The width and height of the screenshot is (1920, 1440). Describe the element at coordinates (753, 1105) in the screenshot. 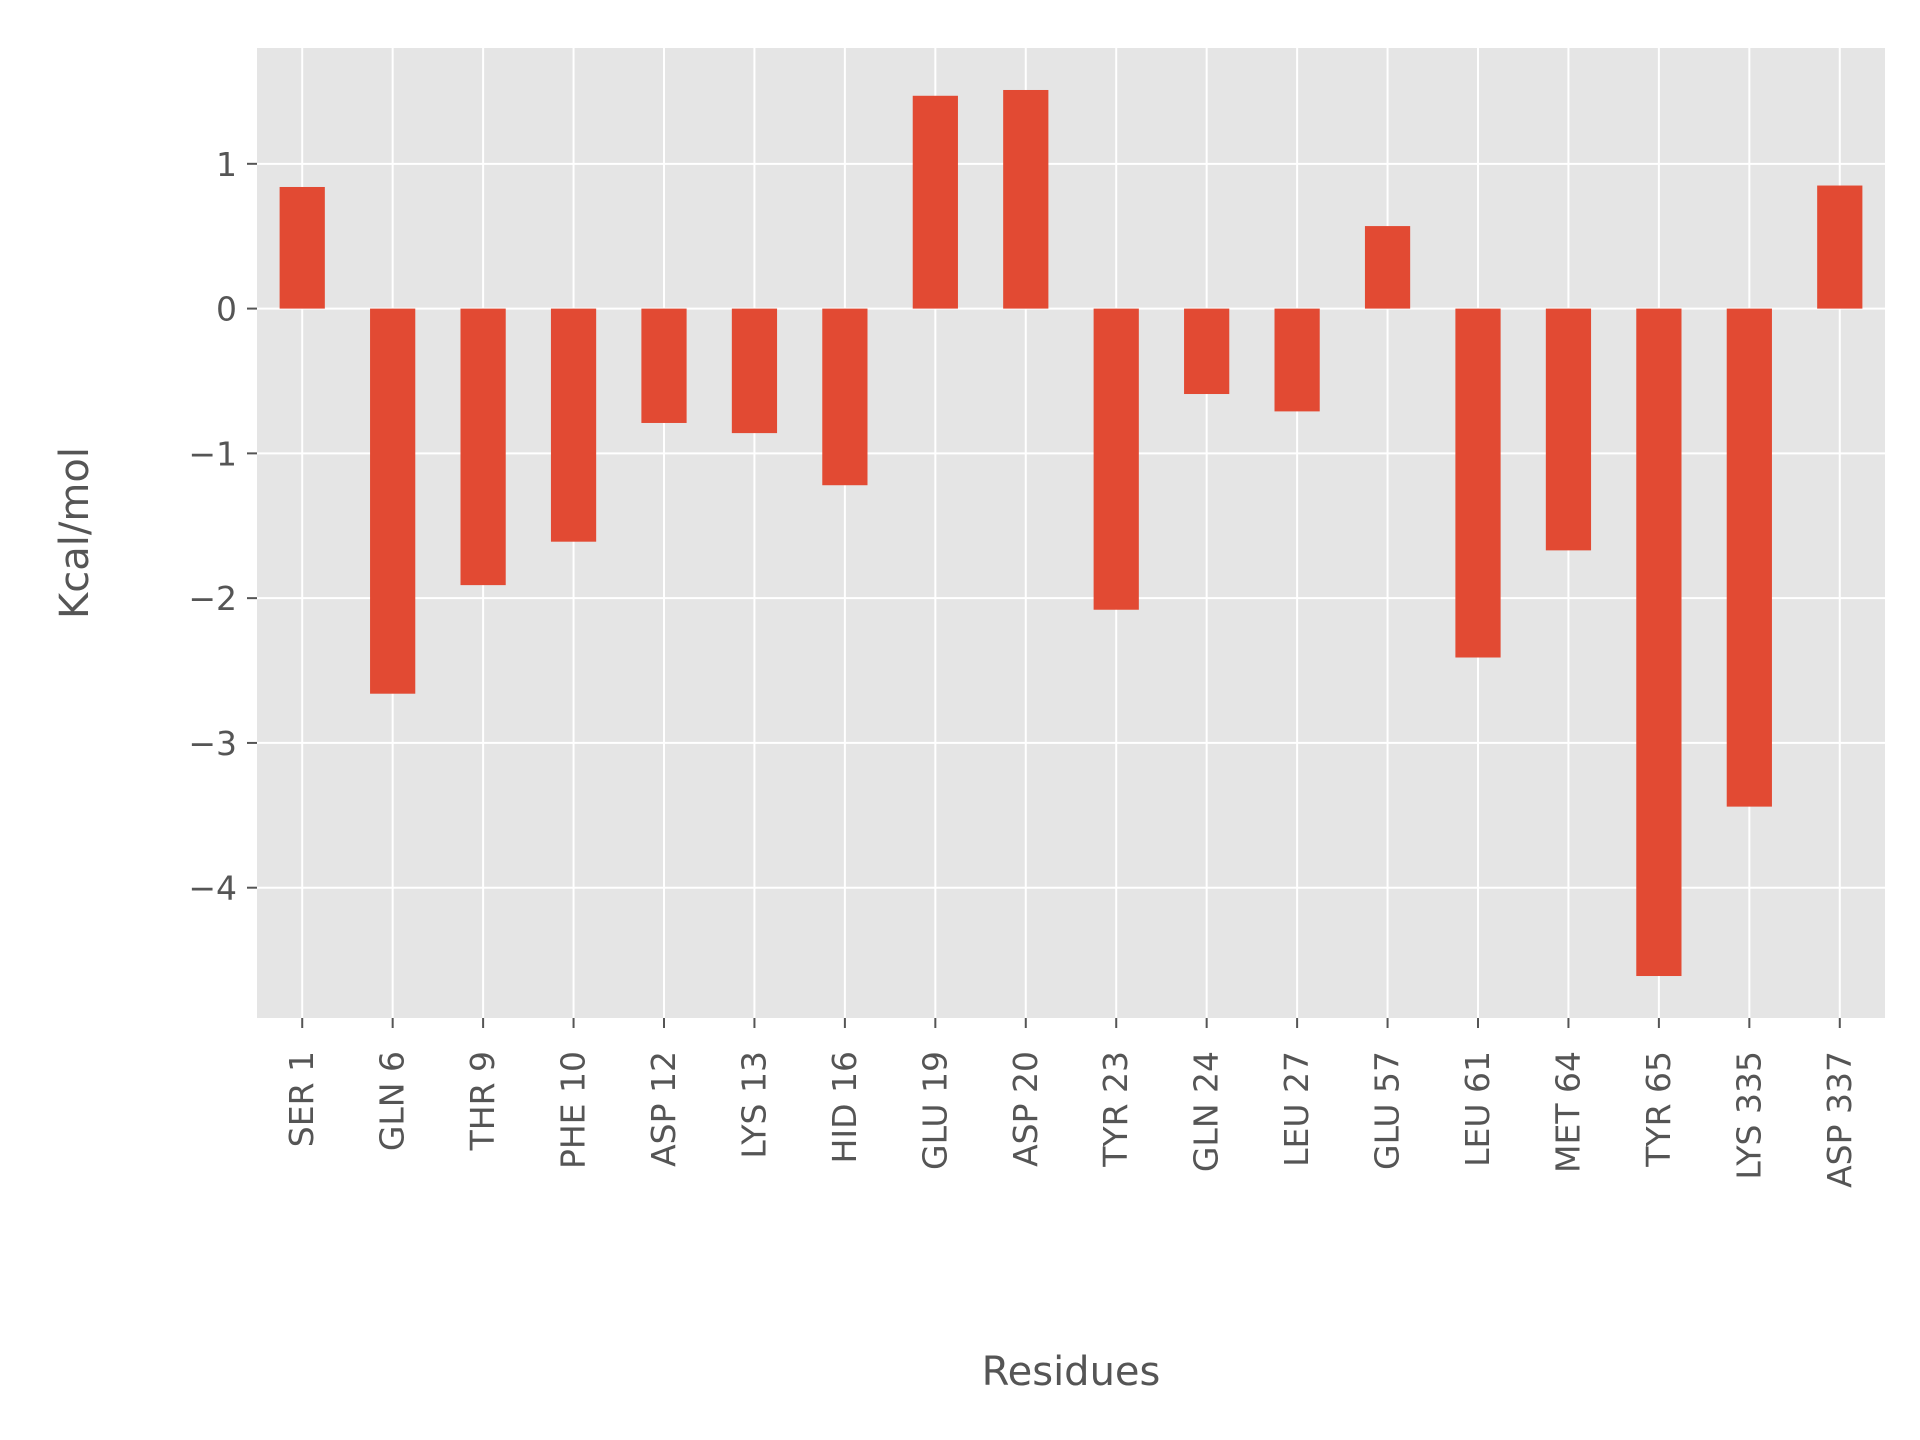

I see `x-tick-label: LYS 13` at that location.